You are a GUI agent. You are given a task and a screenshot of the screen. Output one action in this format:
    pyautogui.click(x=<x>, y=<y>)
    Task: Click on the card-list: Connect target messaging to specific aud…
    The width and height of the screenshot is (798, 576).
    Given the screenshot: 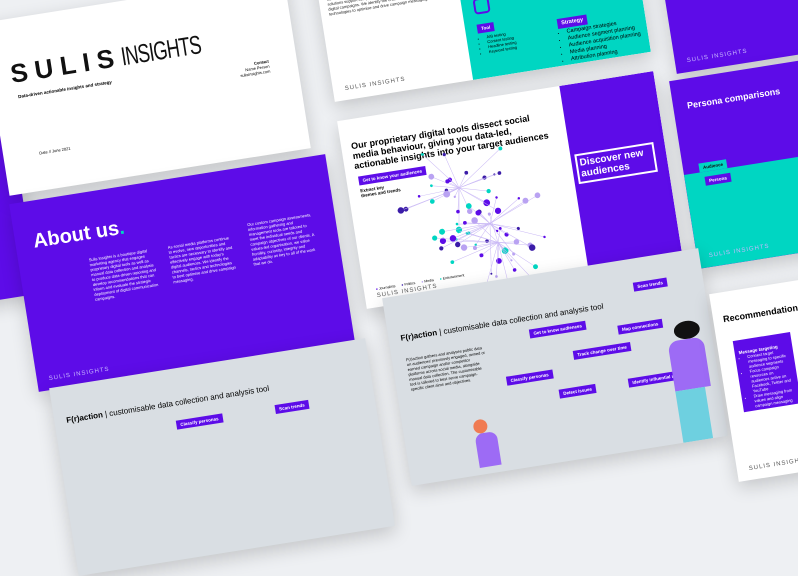 What is the action you would take?
    pyautogui.click(x=768, y=378)
    